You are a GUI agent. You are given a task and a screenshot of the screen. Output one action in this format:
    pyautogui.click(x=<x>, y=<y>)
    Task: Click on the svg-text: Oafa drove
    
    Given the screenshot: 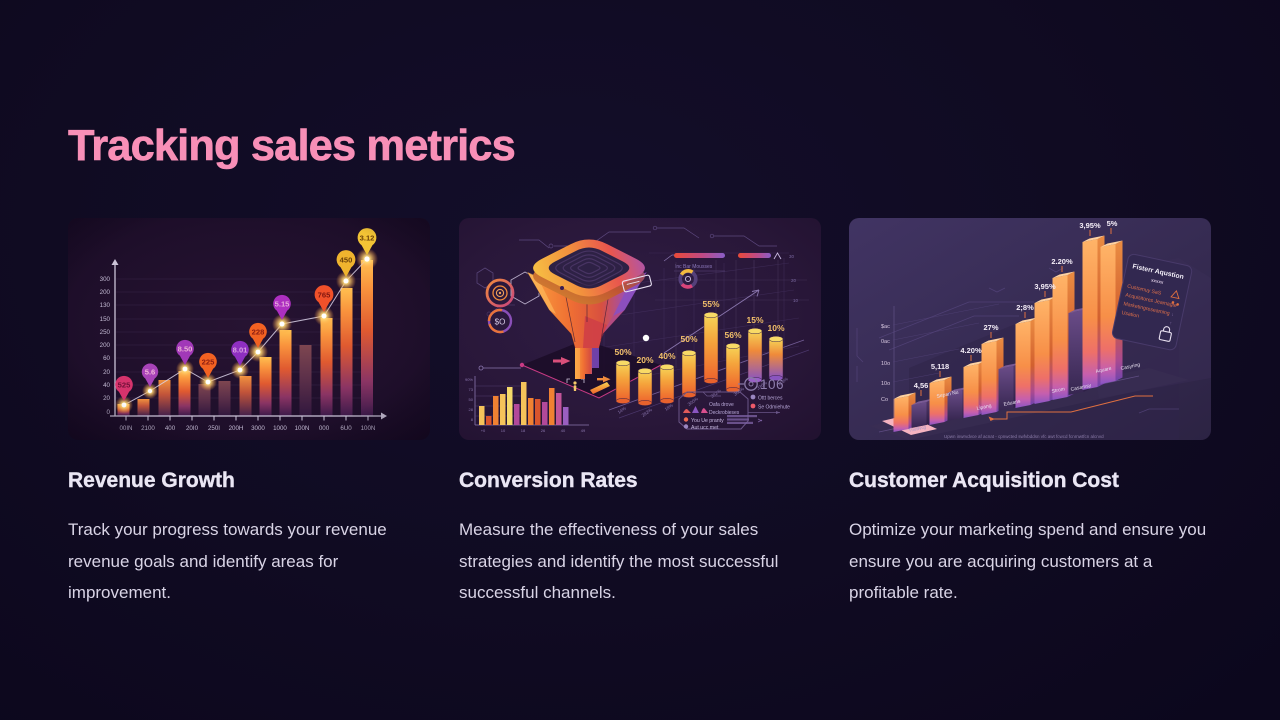 What is the action you would take?
    pyautogui.click(x=721, y=405)
    